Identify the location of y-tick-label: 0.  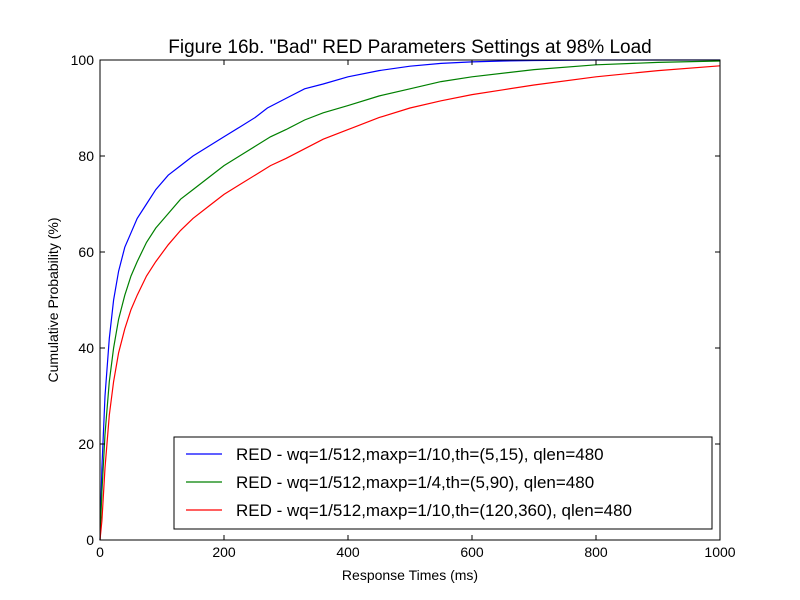
(90, 540).